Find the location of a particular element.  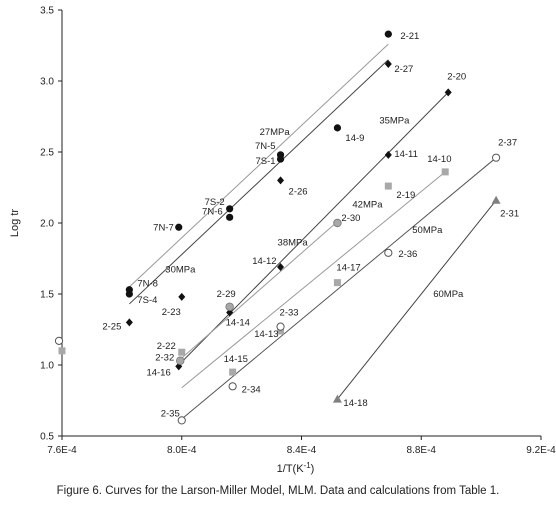

point-label: 2-19 is located at coordinates (405, 195).